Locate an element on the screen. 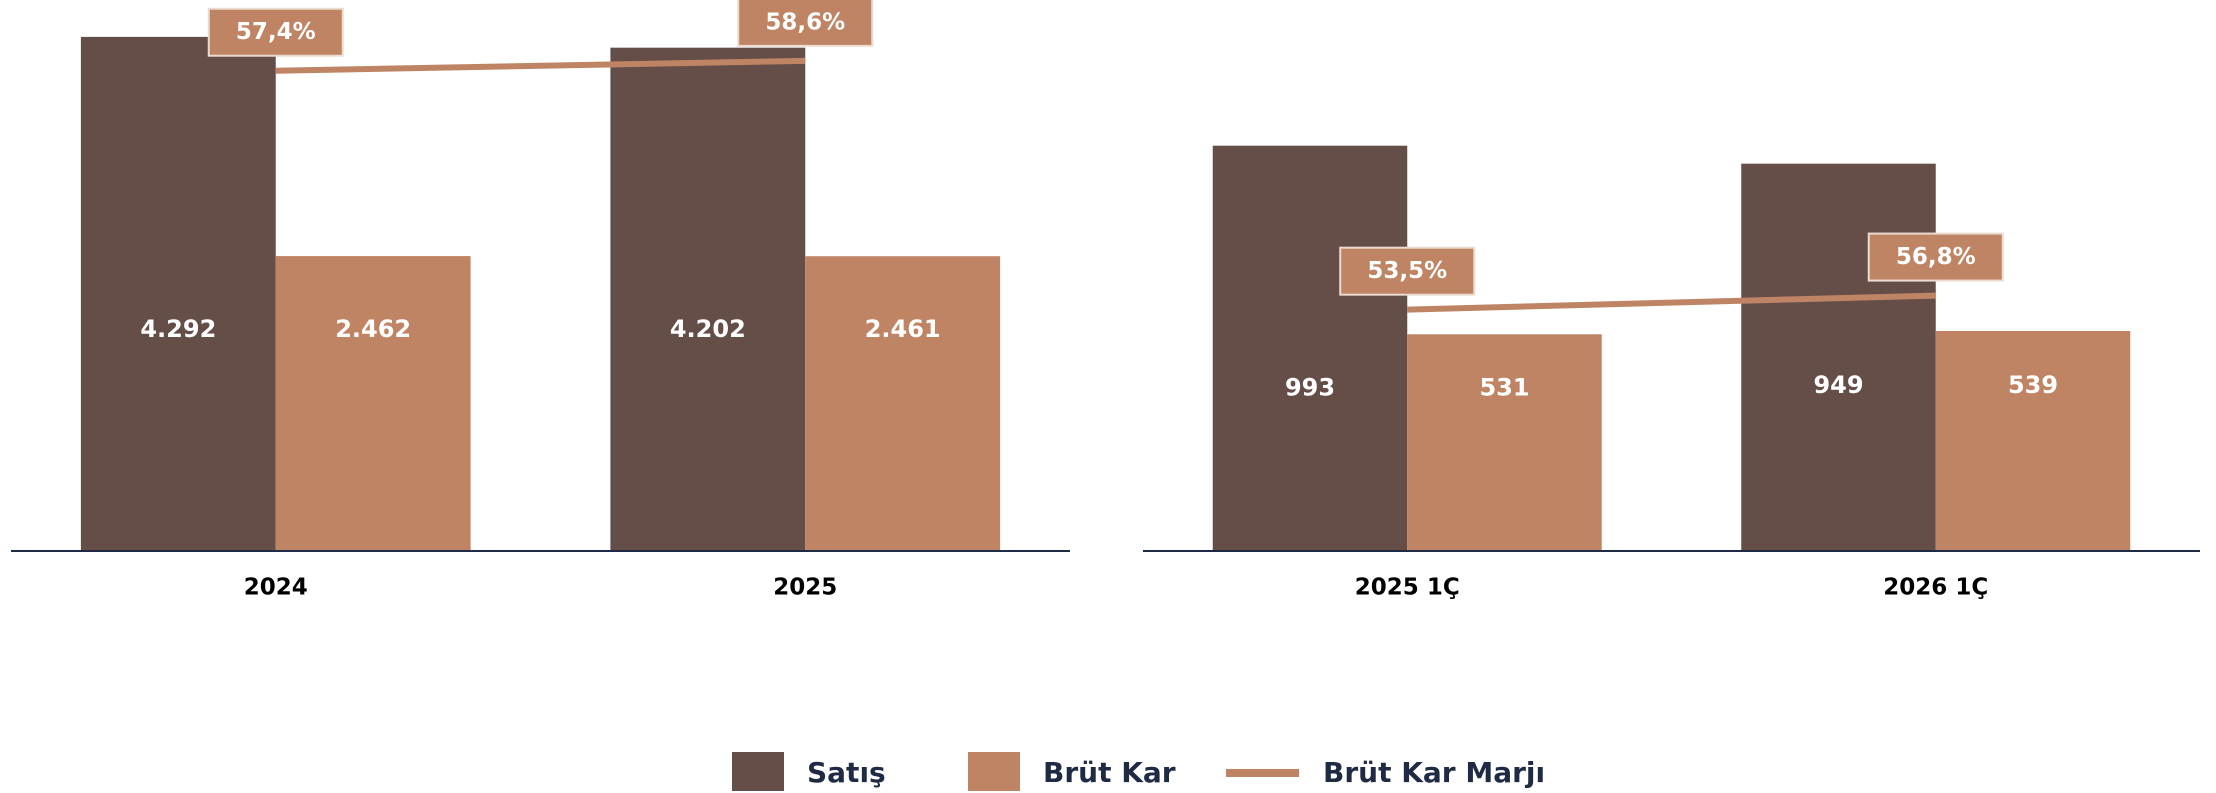  data-label: 539 is located at coordinates (2033, 385).